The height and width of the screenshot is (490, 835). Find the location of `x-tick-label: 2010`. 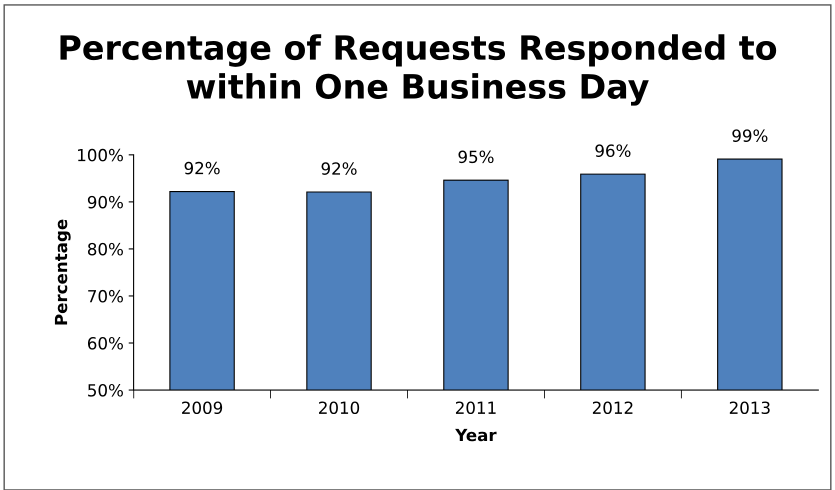

x-tick-label: 2010 is located at coordinates (339, 407).